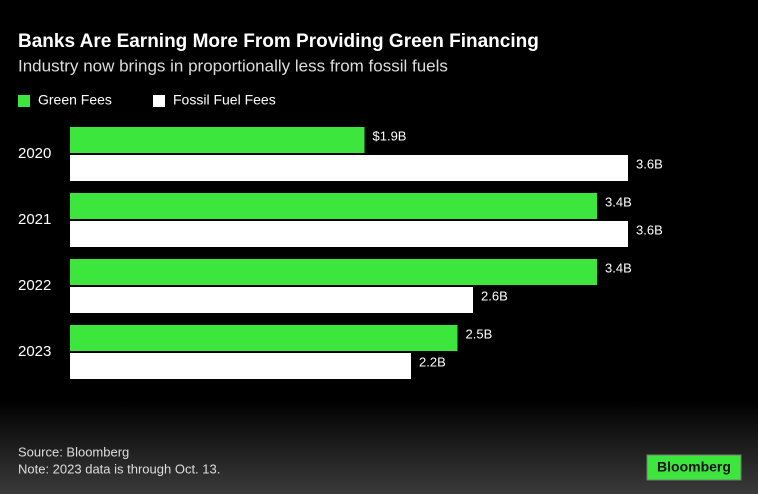 The width and height of the screenshot is (758, 494). What do you see at coordinates (390, 135) in the screenshot?
I see `value-label: $1.9B` at bounding box center [390, 135].